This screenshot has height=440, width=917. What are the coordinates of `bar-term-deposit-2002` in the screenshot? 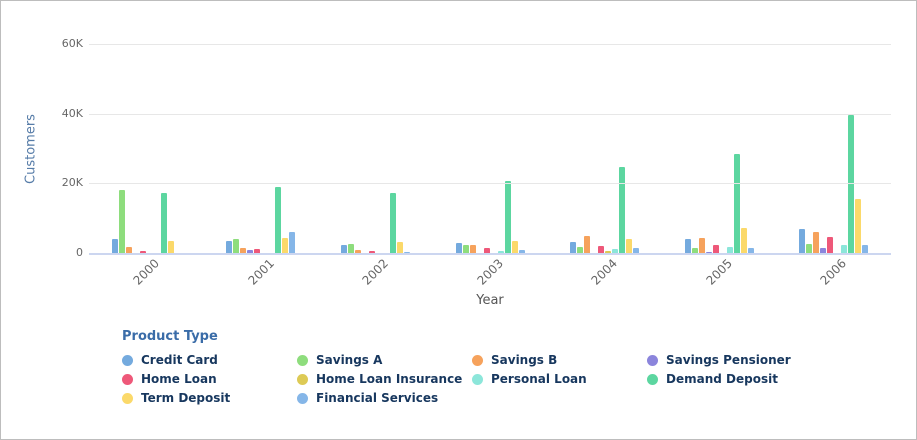 It's located at (399, 247).